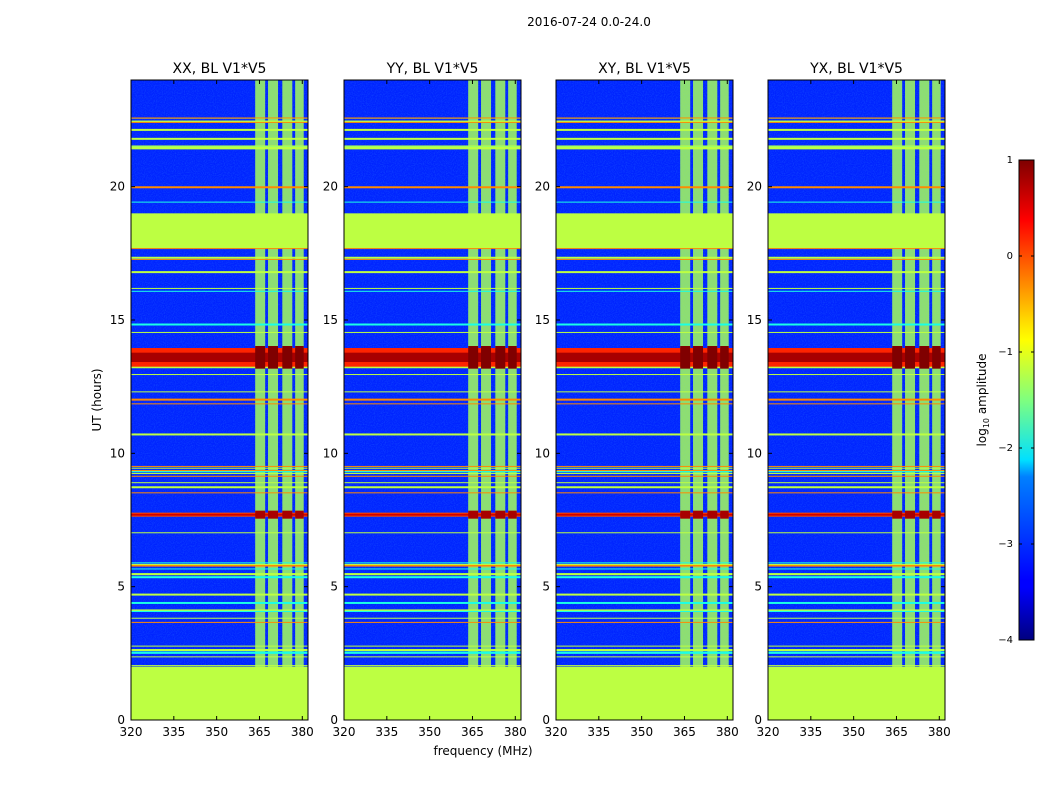 This screenshot has width=1050, height=800. What do you see at coordinates (1010, 256) in the screenshot?
I see `colorbar-tick-label: 0` at bounding box center [1010, 256].